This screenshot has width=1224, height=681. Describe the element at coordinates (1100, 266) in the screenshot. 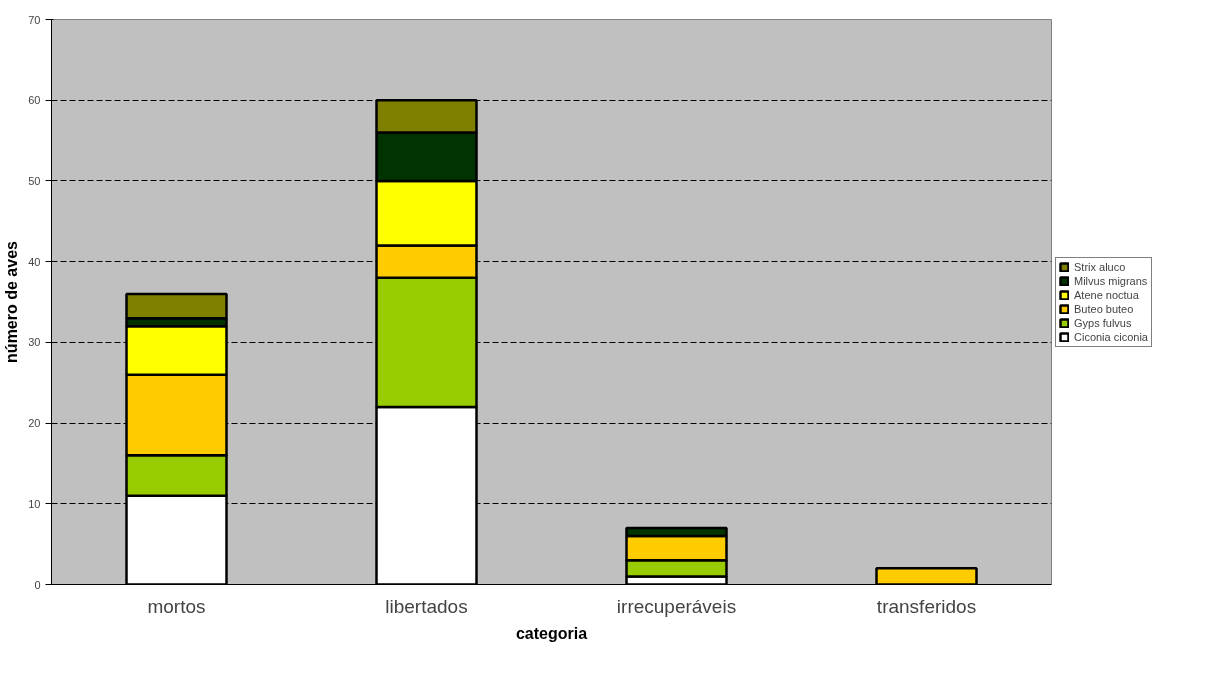

I see `legend-label: Strix aluco` at that location.